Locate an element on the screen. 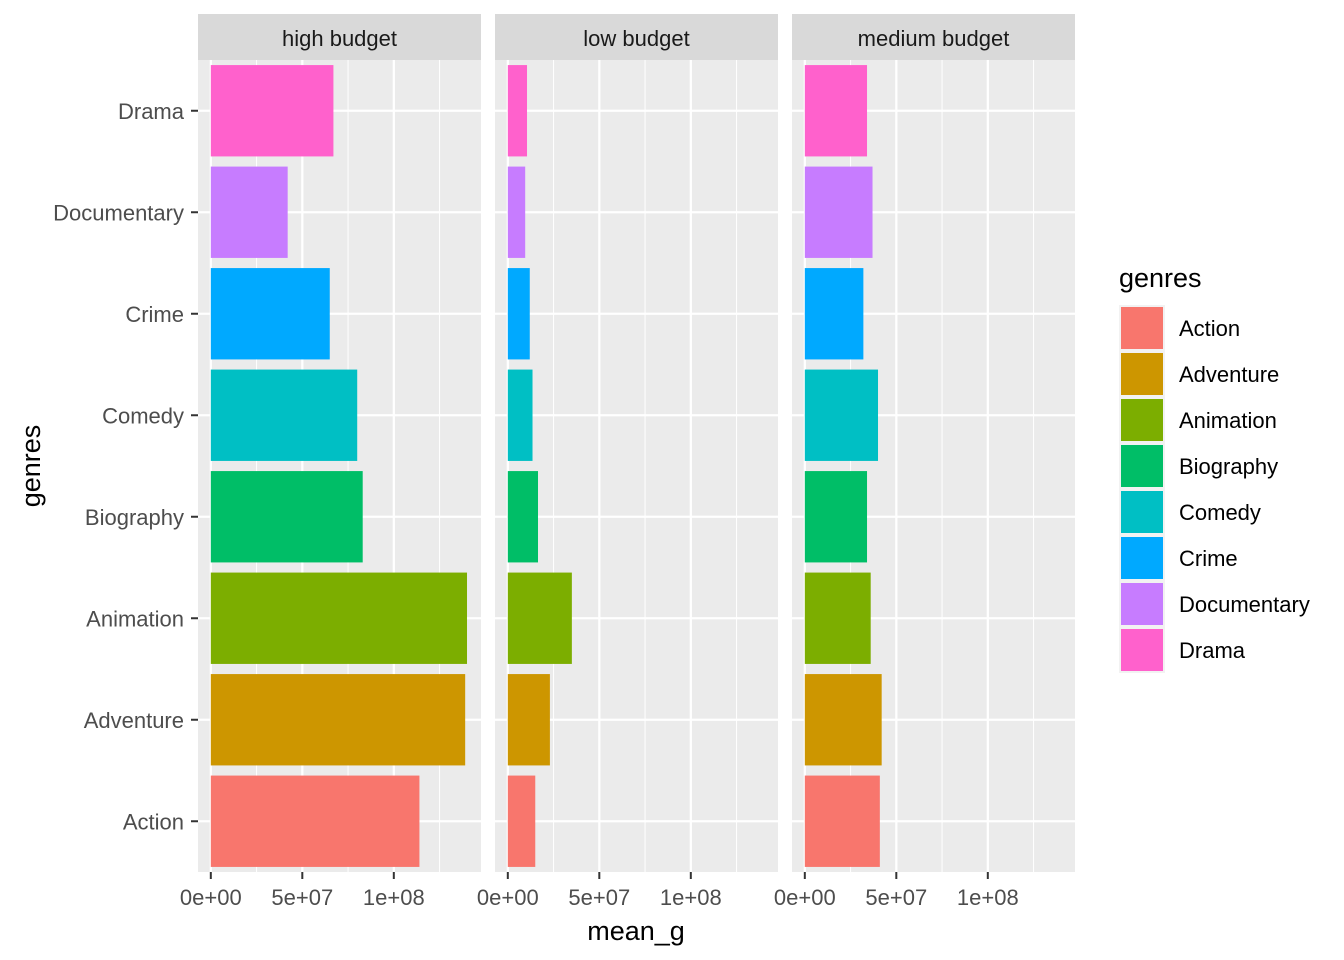 This screenshot has width=1344, height=960. legend-swatch-adventure is located at coordinates (1142, 374).